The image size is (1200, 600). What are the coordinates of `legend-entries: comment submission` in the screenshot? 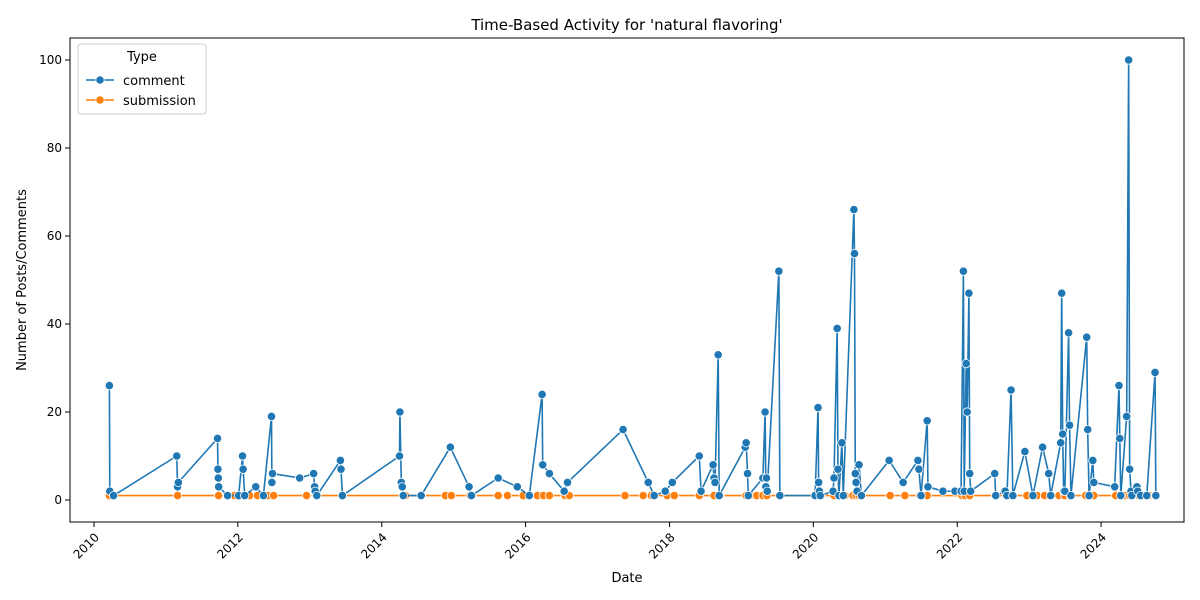 It's located at (141, 91).